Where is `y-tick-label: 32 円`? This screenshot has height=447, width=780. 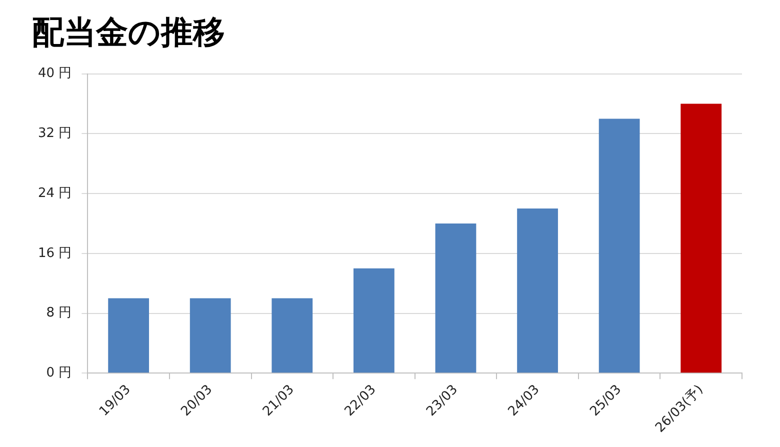
y-tick-label: 32 円 is located at coordinates (55, 134).